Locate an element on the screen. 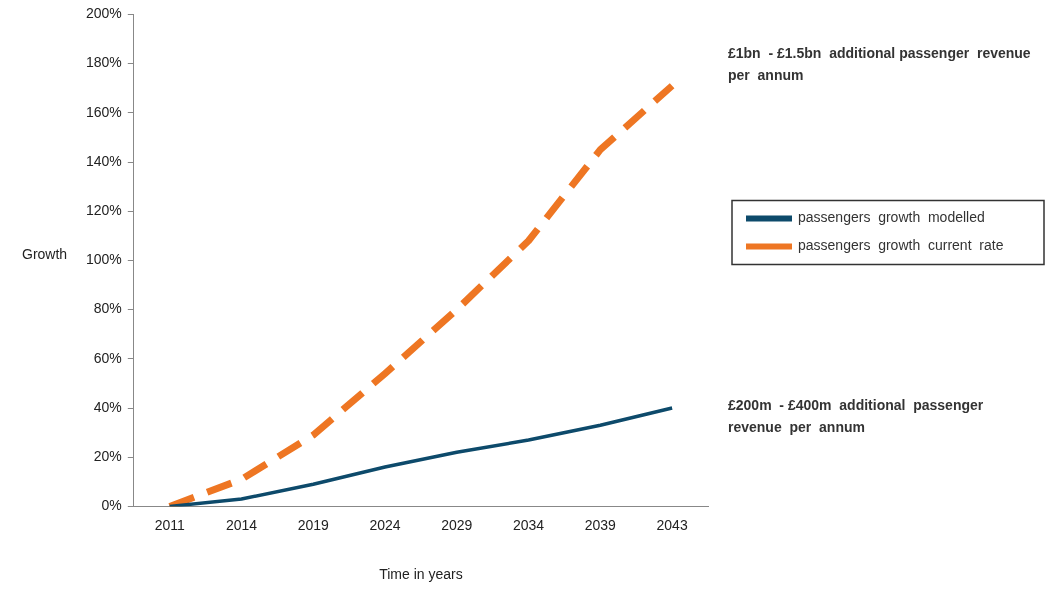 The width and height of the screenshot is (1048, 594). x-tick-label: 2029 is located at coordinates (457, 524).